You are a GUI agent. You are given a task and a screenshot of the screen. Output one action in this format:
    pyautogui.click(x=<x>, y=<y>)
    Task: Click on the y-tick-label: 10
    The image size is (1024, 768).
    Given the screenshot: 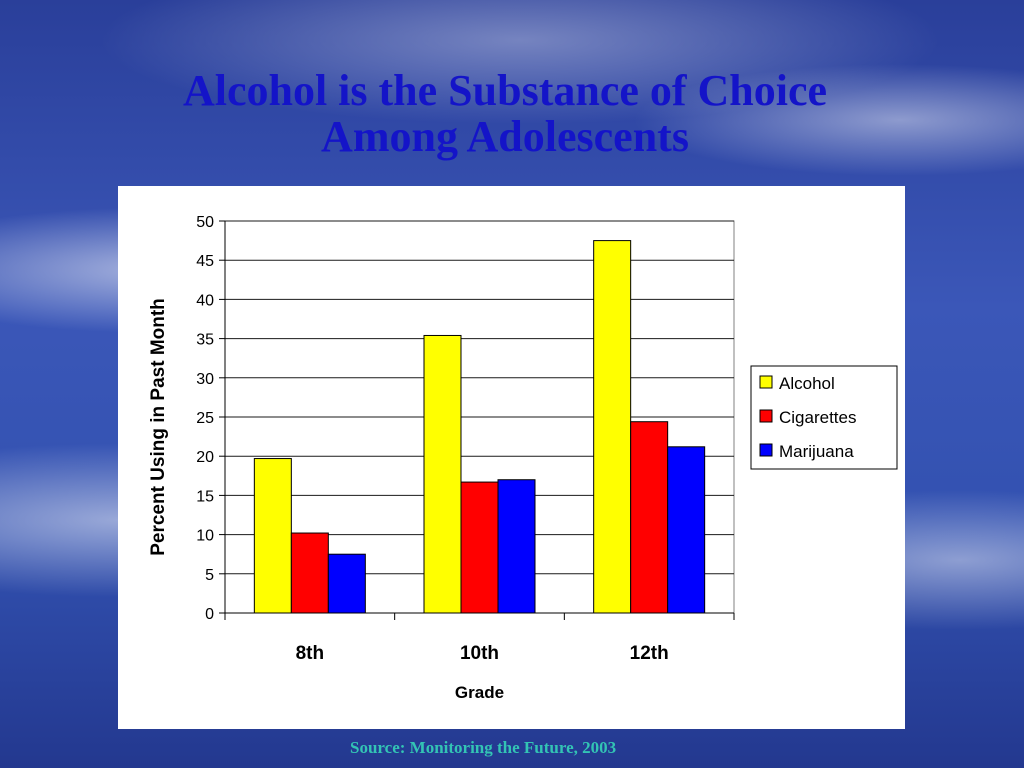 What is the action you would take?
    pyautogui.click(x=205, y=536)
    